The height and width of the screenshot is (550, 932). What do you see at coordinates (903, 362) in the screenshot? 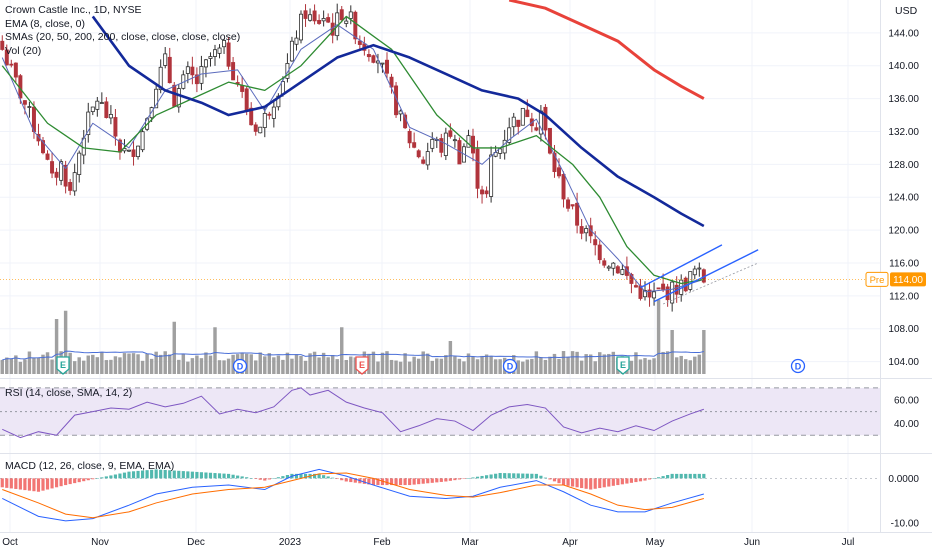
I see `price-tick-label: 104.00` at bounding box center [903, 362].